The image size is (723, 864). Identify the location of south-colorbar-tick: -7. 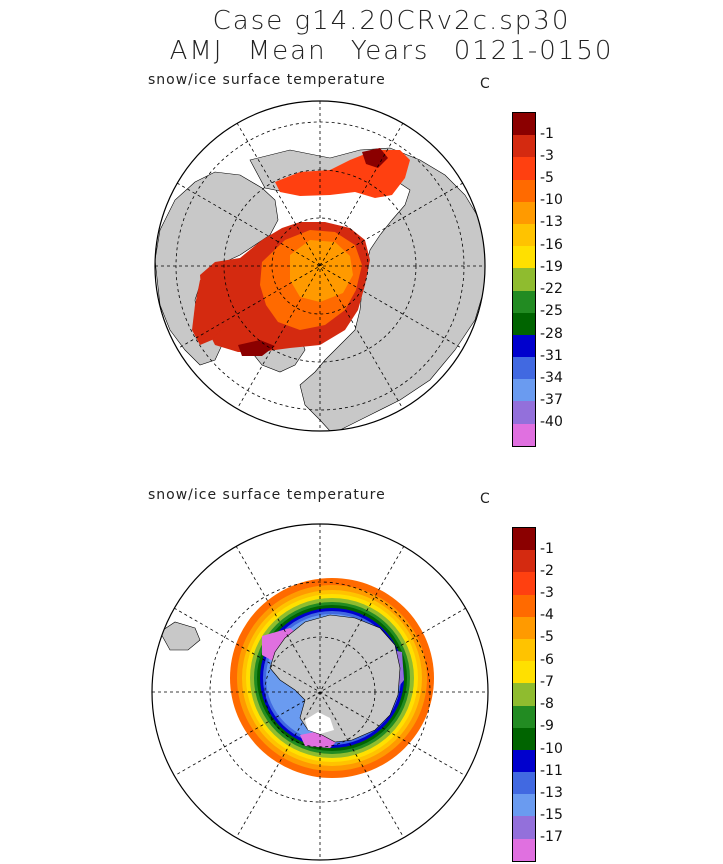
(547, 682).